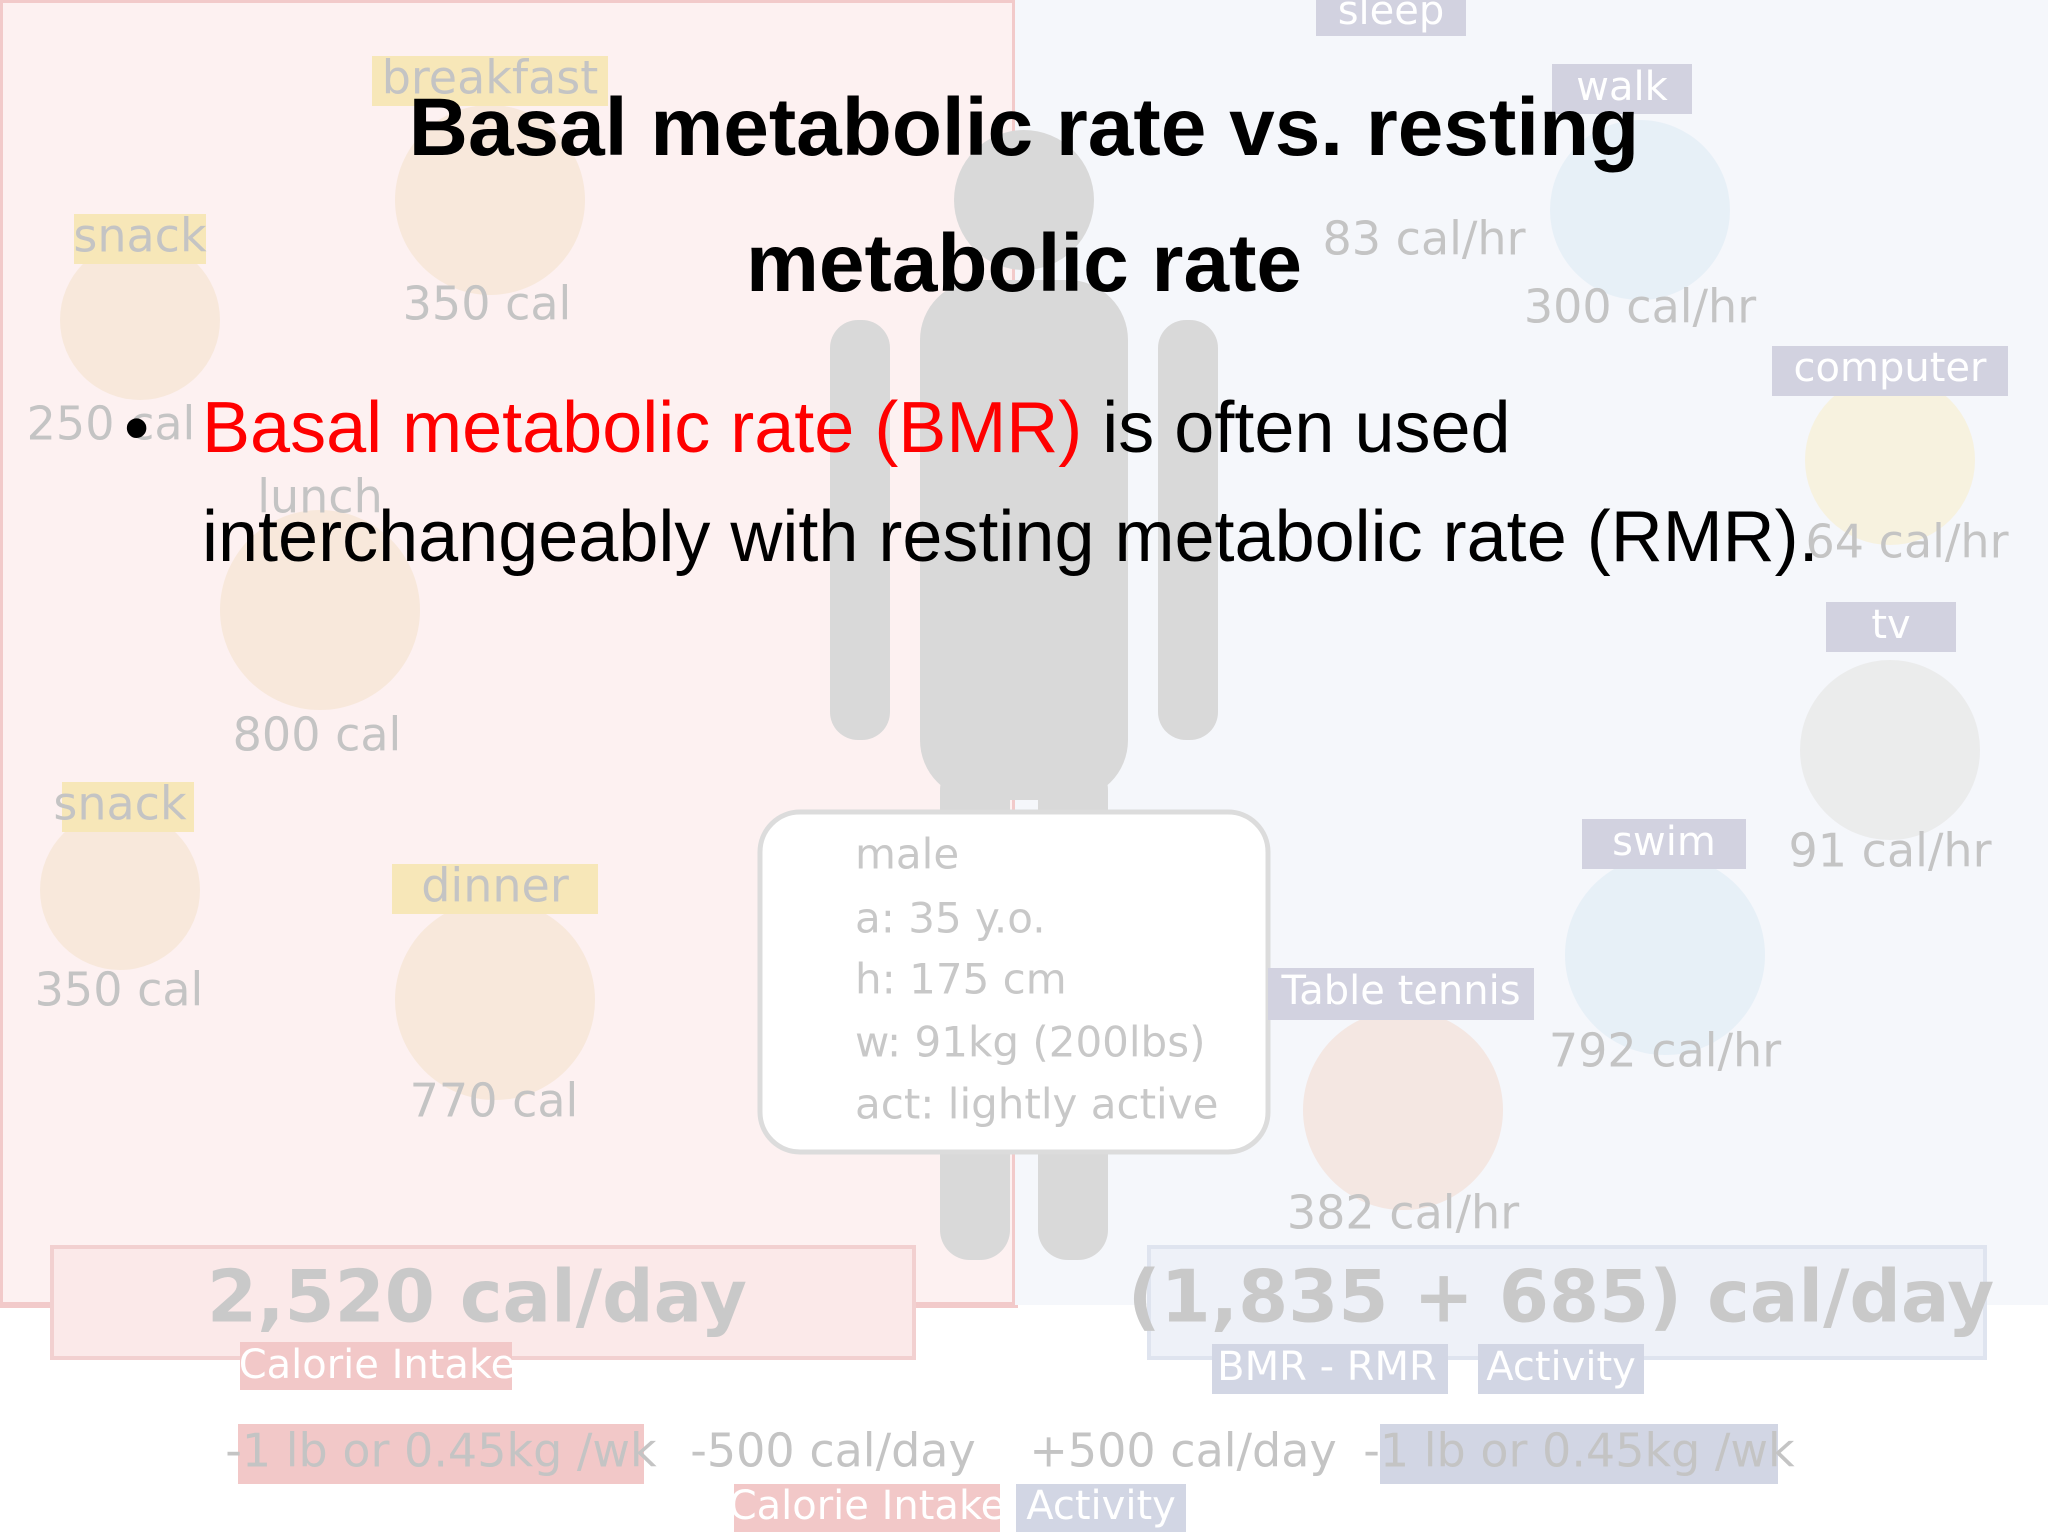  Describe the element at coordinates (832, 1451) in the screenshot. I see `footer-item: -500 cal/day` at that location.